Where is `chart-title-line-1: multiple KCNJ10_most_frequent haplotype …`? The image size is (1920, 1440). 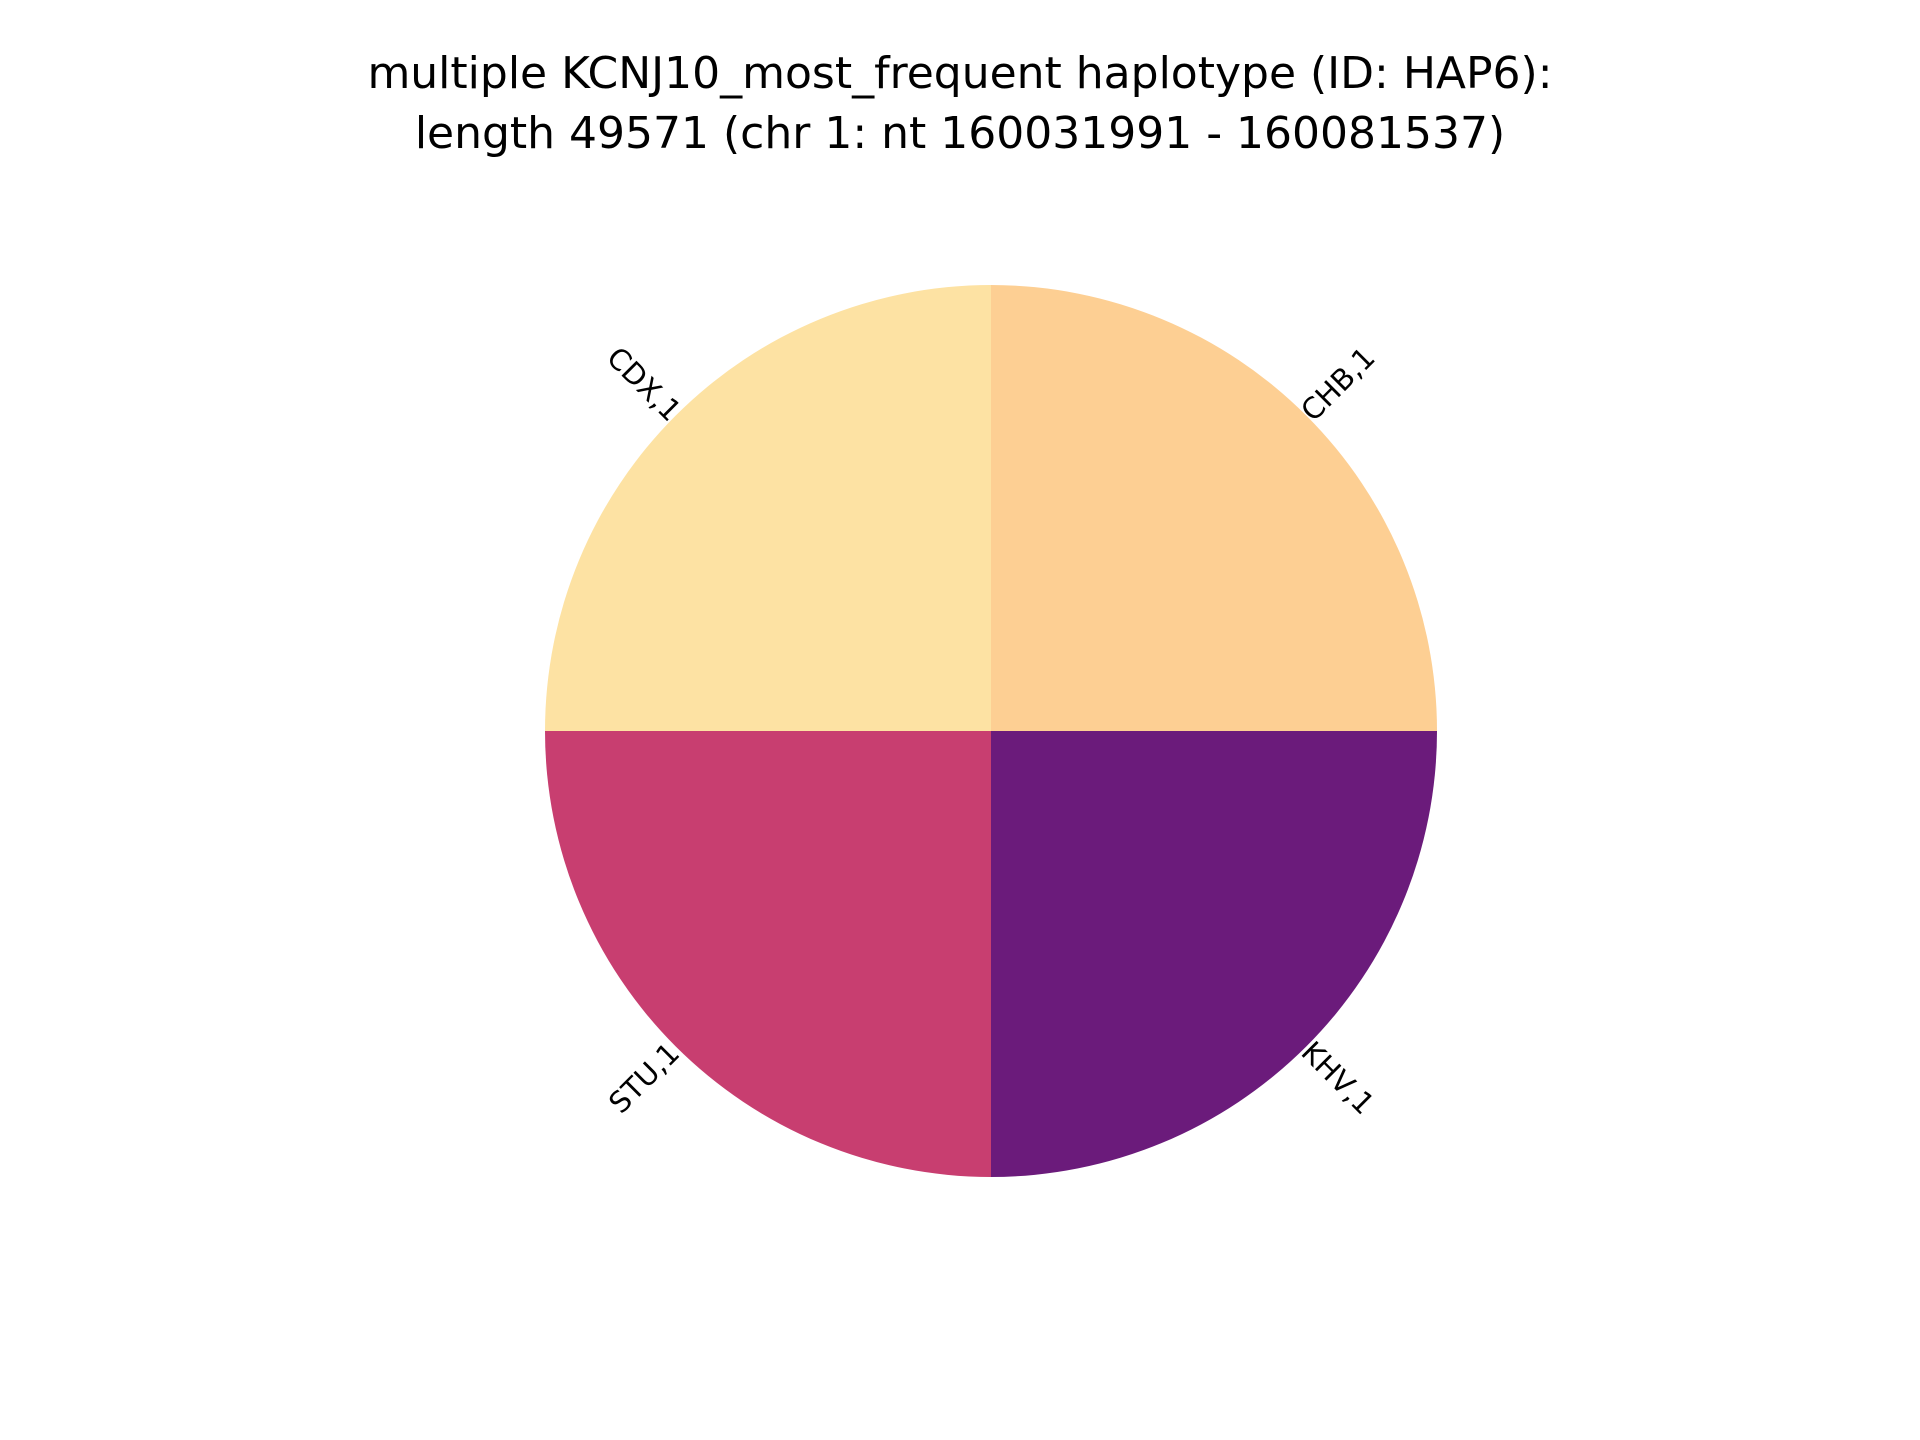 chart-title-line-1: multiple KCNJ10_most_frequent haplotype … is located at coordinates (960, 73).